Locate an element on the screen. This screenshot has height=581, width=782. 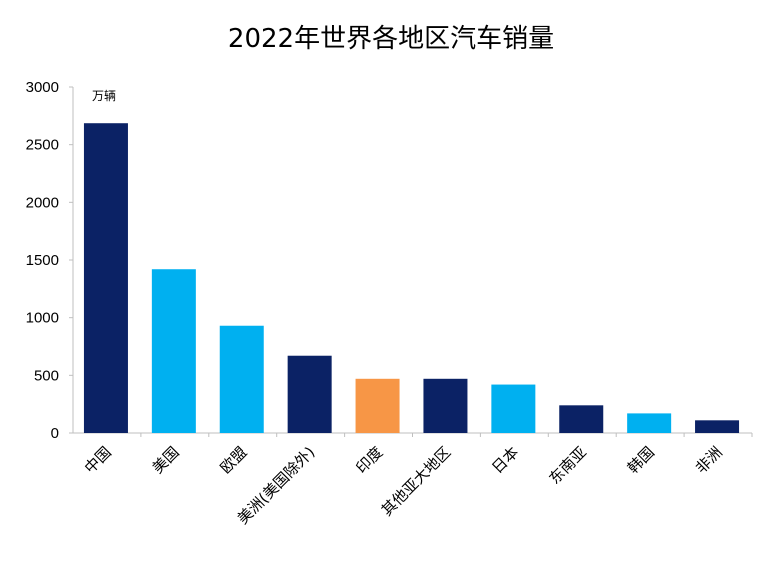
x-tick-label: 印度 is located at coordinates (369, 460).